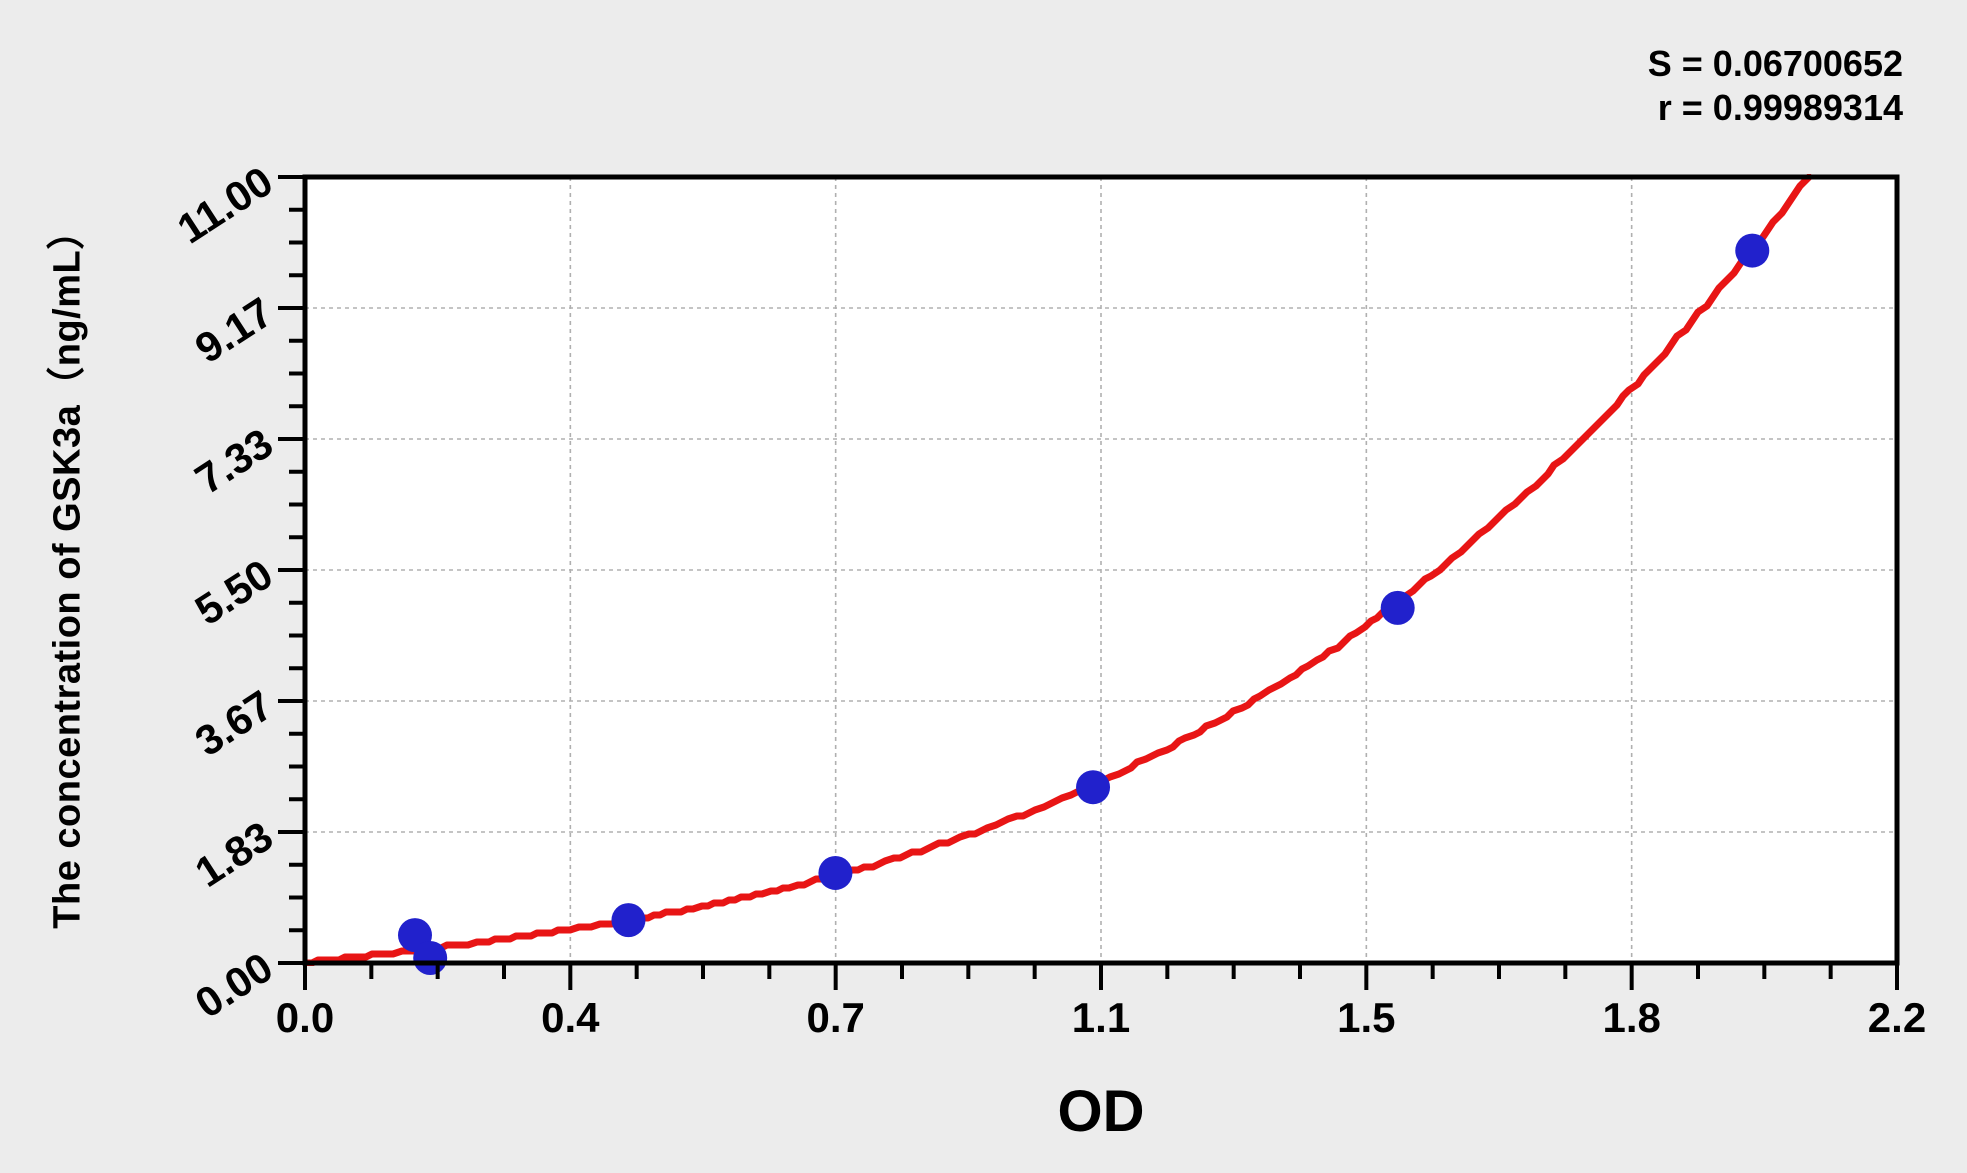 The image size is (1967, 1173). Describe the element at coordinates (305, 1017) in the screenshot. I see `x-tick-label: 0.0` at that location.